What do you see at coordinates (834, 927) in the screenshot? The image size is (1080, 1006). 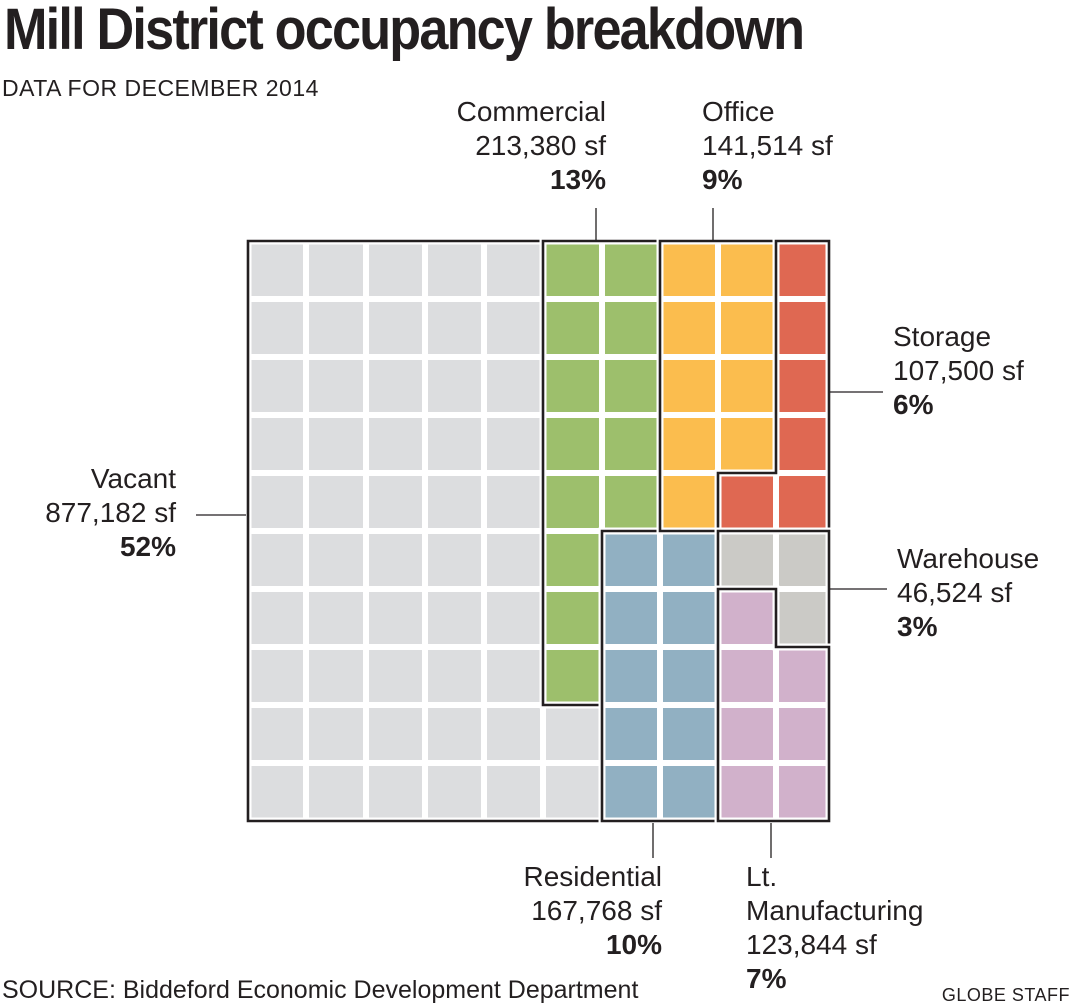 I see `label-lt-manufacturing: Lt. Manufacturing 123,844 sf 7%` at bounding box center [834, 927].